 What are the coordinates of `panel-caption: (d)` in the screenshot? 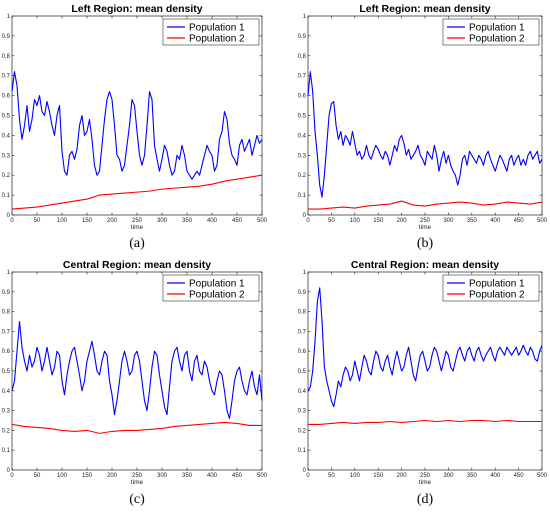 It's located at (425, 499).